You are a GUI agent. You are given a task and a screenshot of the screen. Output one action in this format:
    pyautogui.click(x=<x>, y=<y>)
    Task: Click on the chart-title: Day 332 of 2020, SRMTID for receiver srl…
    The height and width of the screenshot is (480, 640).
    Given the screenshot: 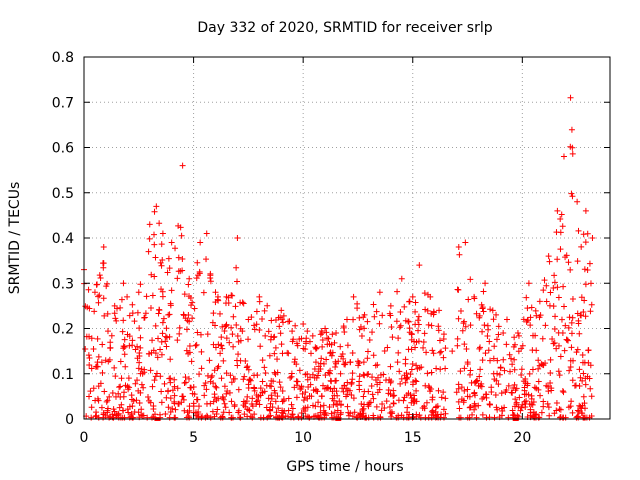 What is the action you would take?
    pyautogui.click(x=344, y=28)
    